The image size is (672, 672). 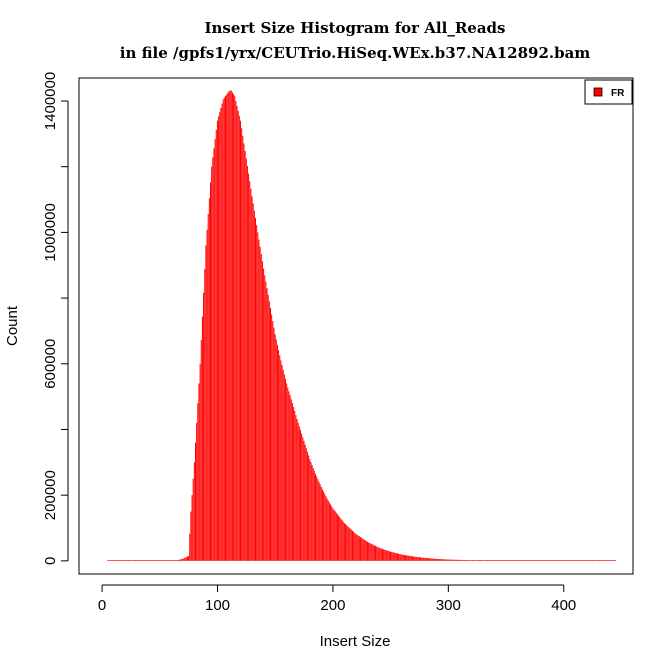 I want to click on y-tick-label: 600000, so click(x=50, y=364).